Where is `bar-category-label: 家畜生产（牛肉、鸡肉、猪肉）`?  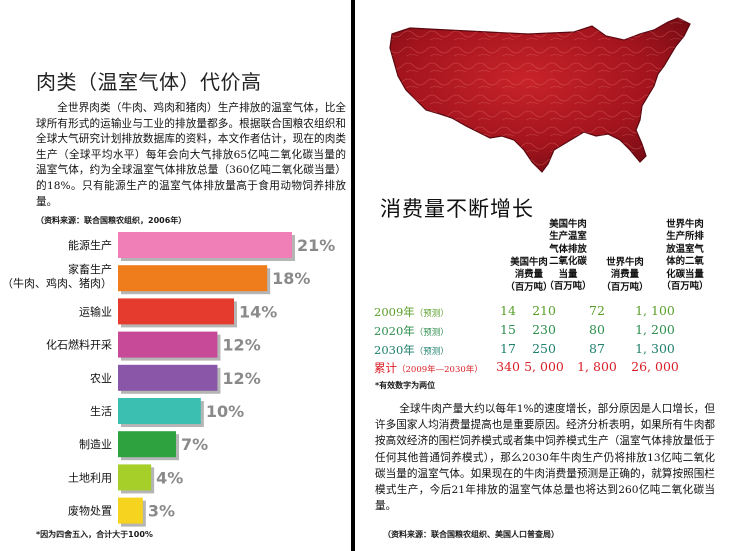
bar-category-label: 家畜生产（牛肉、鸡肉、猪肉） is located at coordinates (57, 276).